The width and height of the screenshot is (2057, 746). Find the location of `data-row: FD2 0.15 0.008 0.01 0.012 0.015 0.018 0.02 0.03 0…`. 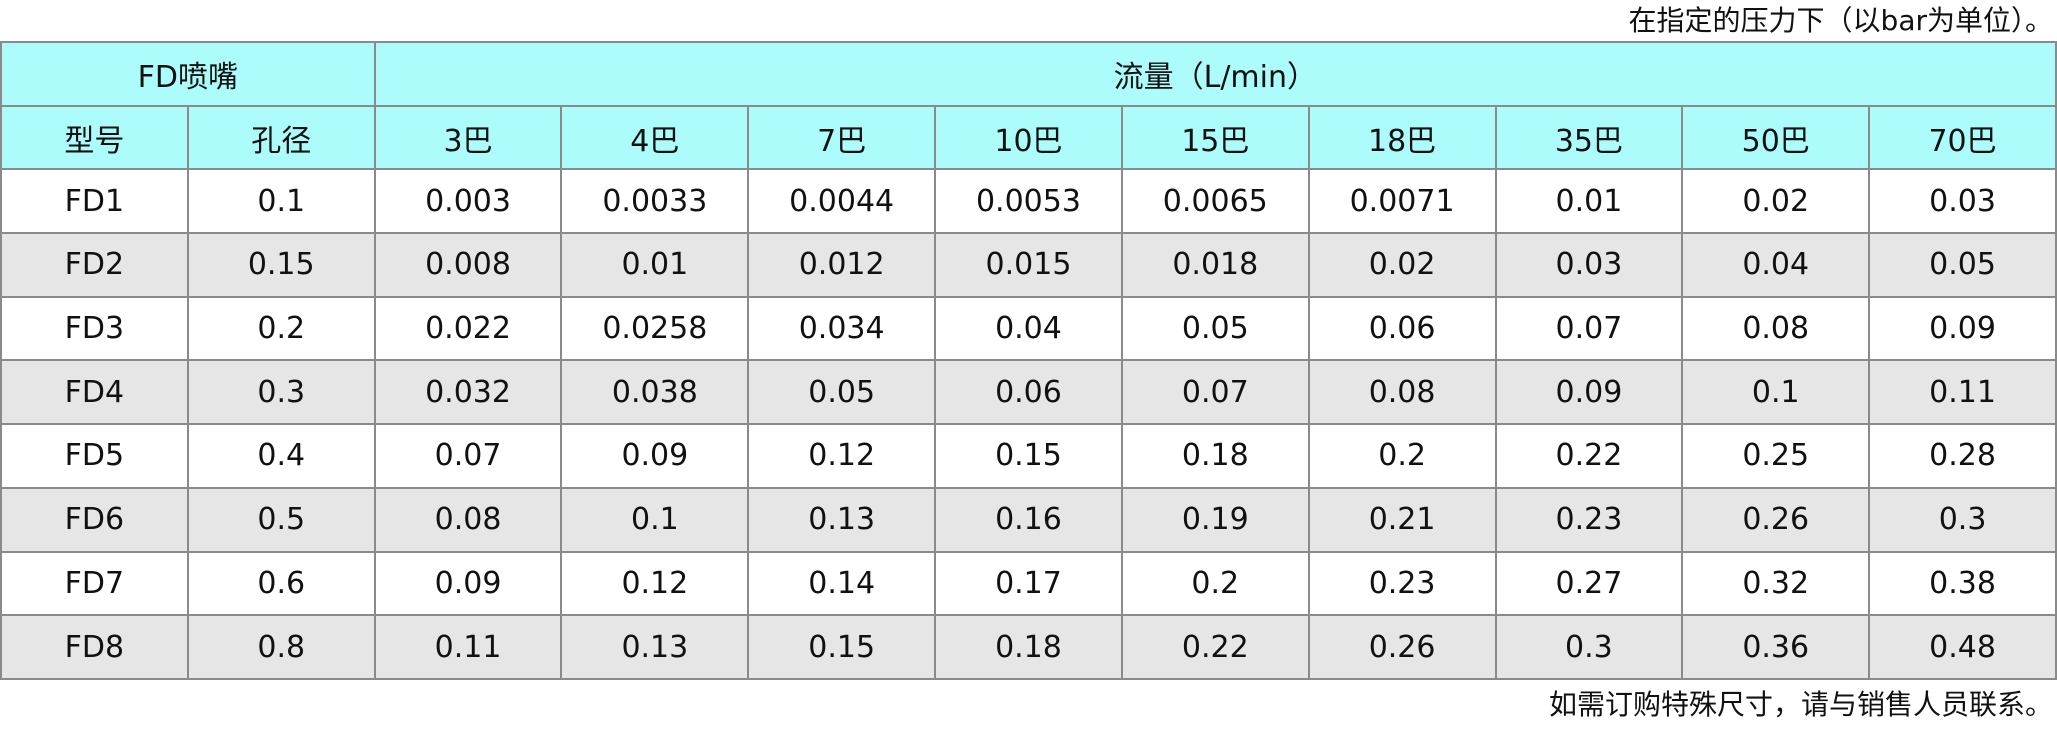

data-row: FD2 0.15 0.008 0.01 0.012 0.015 0.018 0.02 0.03 0… is located at coordinates (1028, 265).